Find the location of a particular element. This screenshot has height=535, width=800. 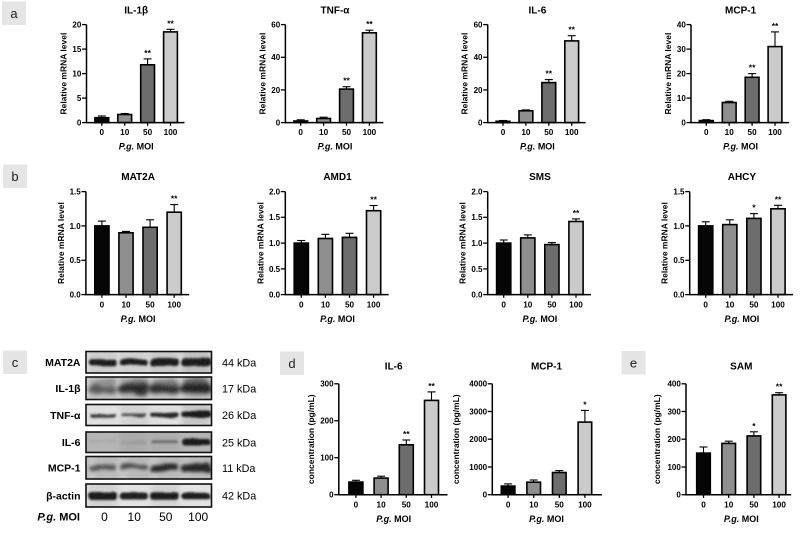

svg-text: 1000 is located at coordinates (478, 467).